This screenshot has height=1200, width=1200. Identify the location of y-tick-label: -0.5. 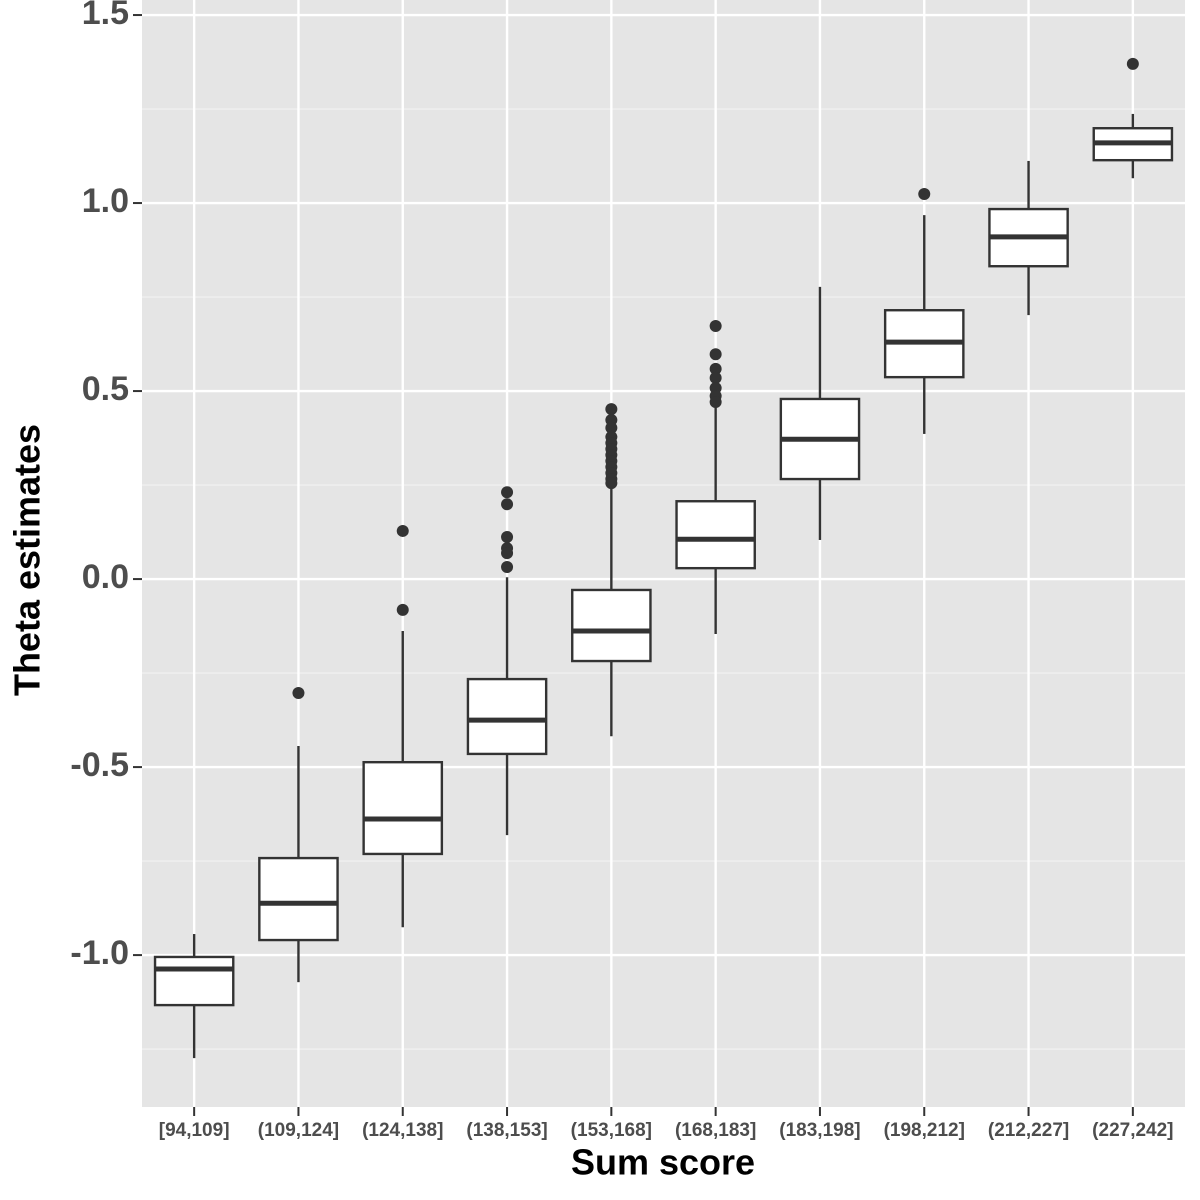
(99, 765).